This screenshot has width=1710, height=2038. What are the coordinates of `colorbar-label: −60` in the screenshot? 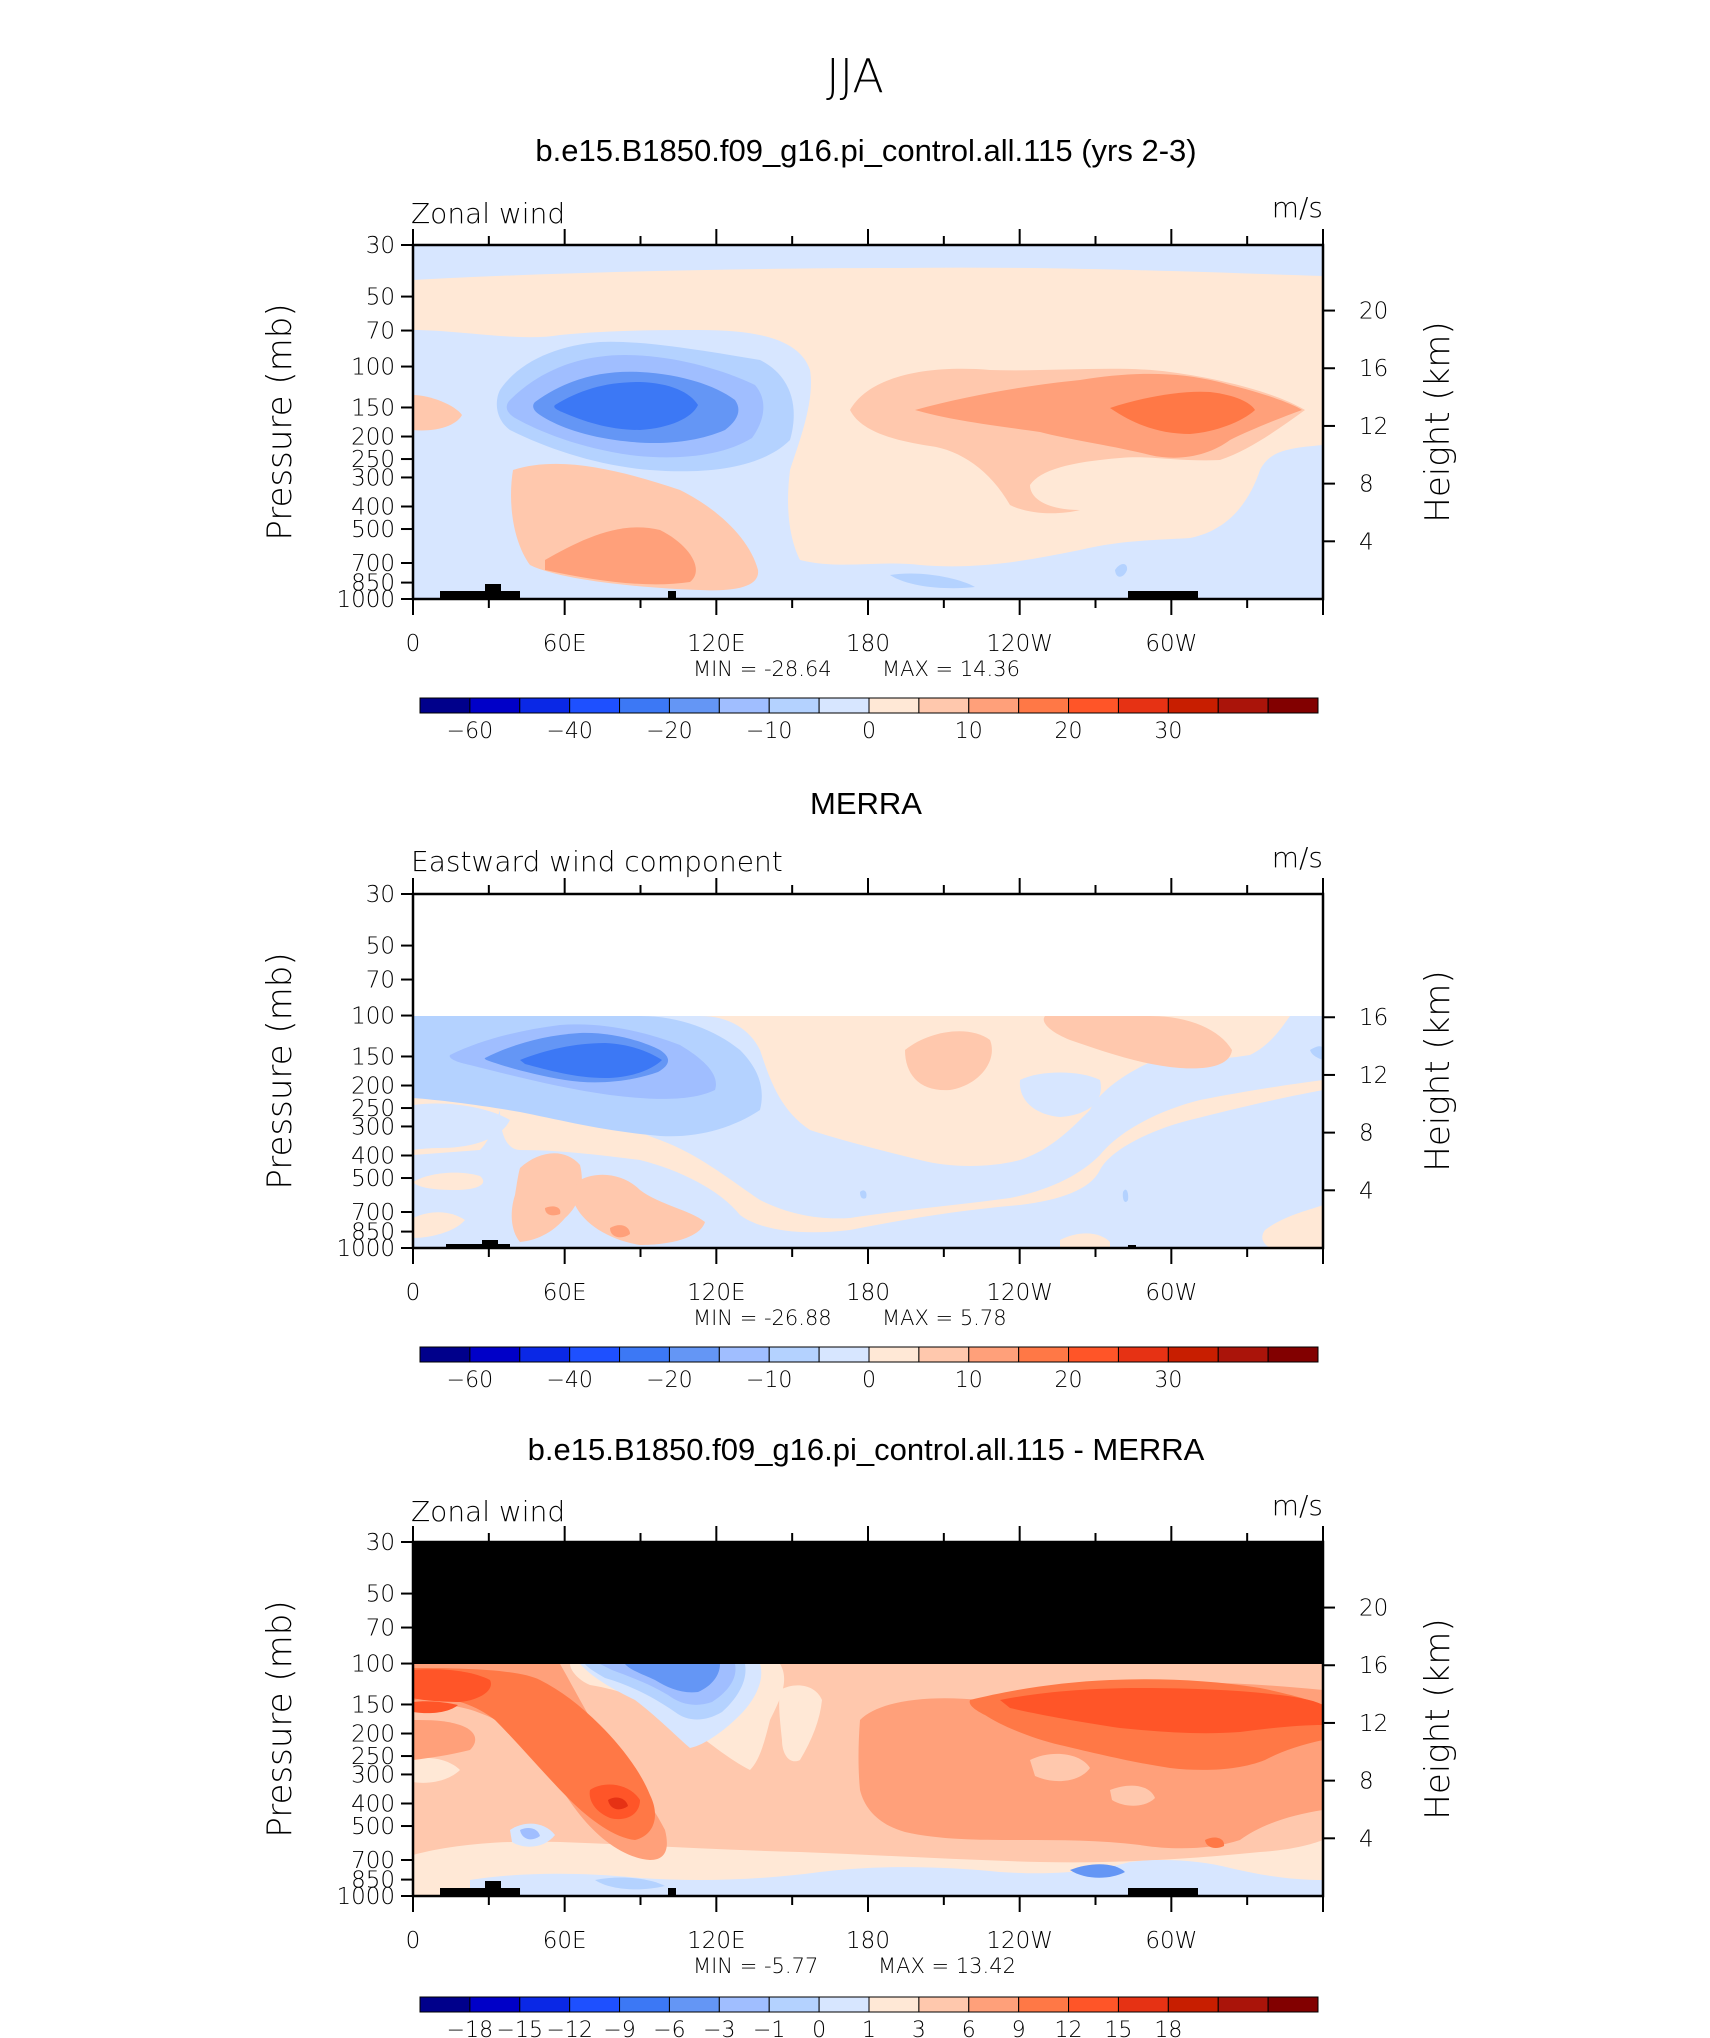 It's located at (470, 1380).